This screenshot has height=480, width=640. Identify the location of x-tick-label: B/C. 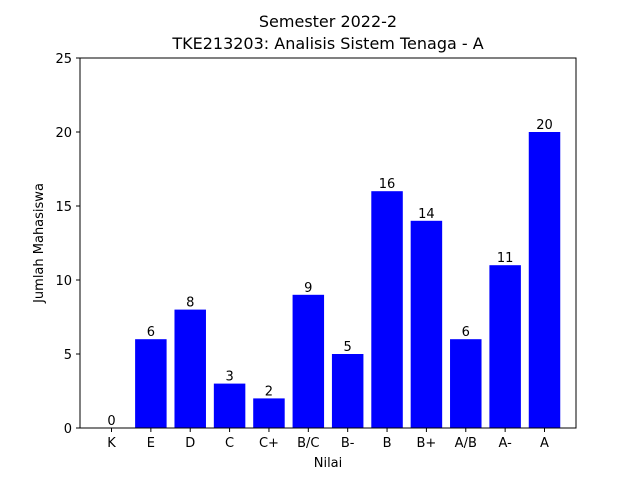
(308, 443).